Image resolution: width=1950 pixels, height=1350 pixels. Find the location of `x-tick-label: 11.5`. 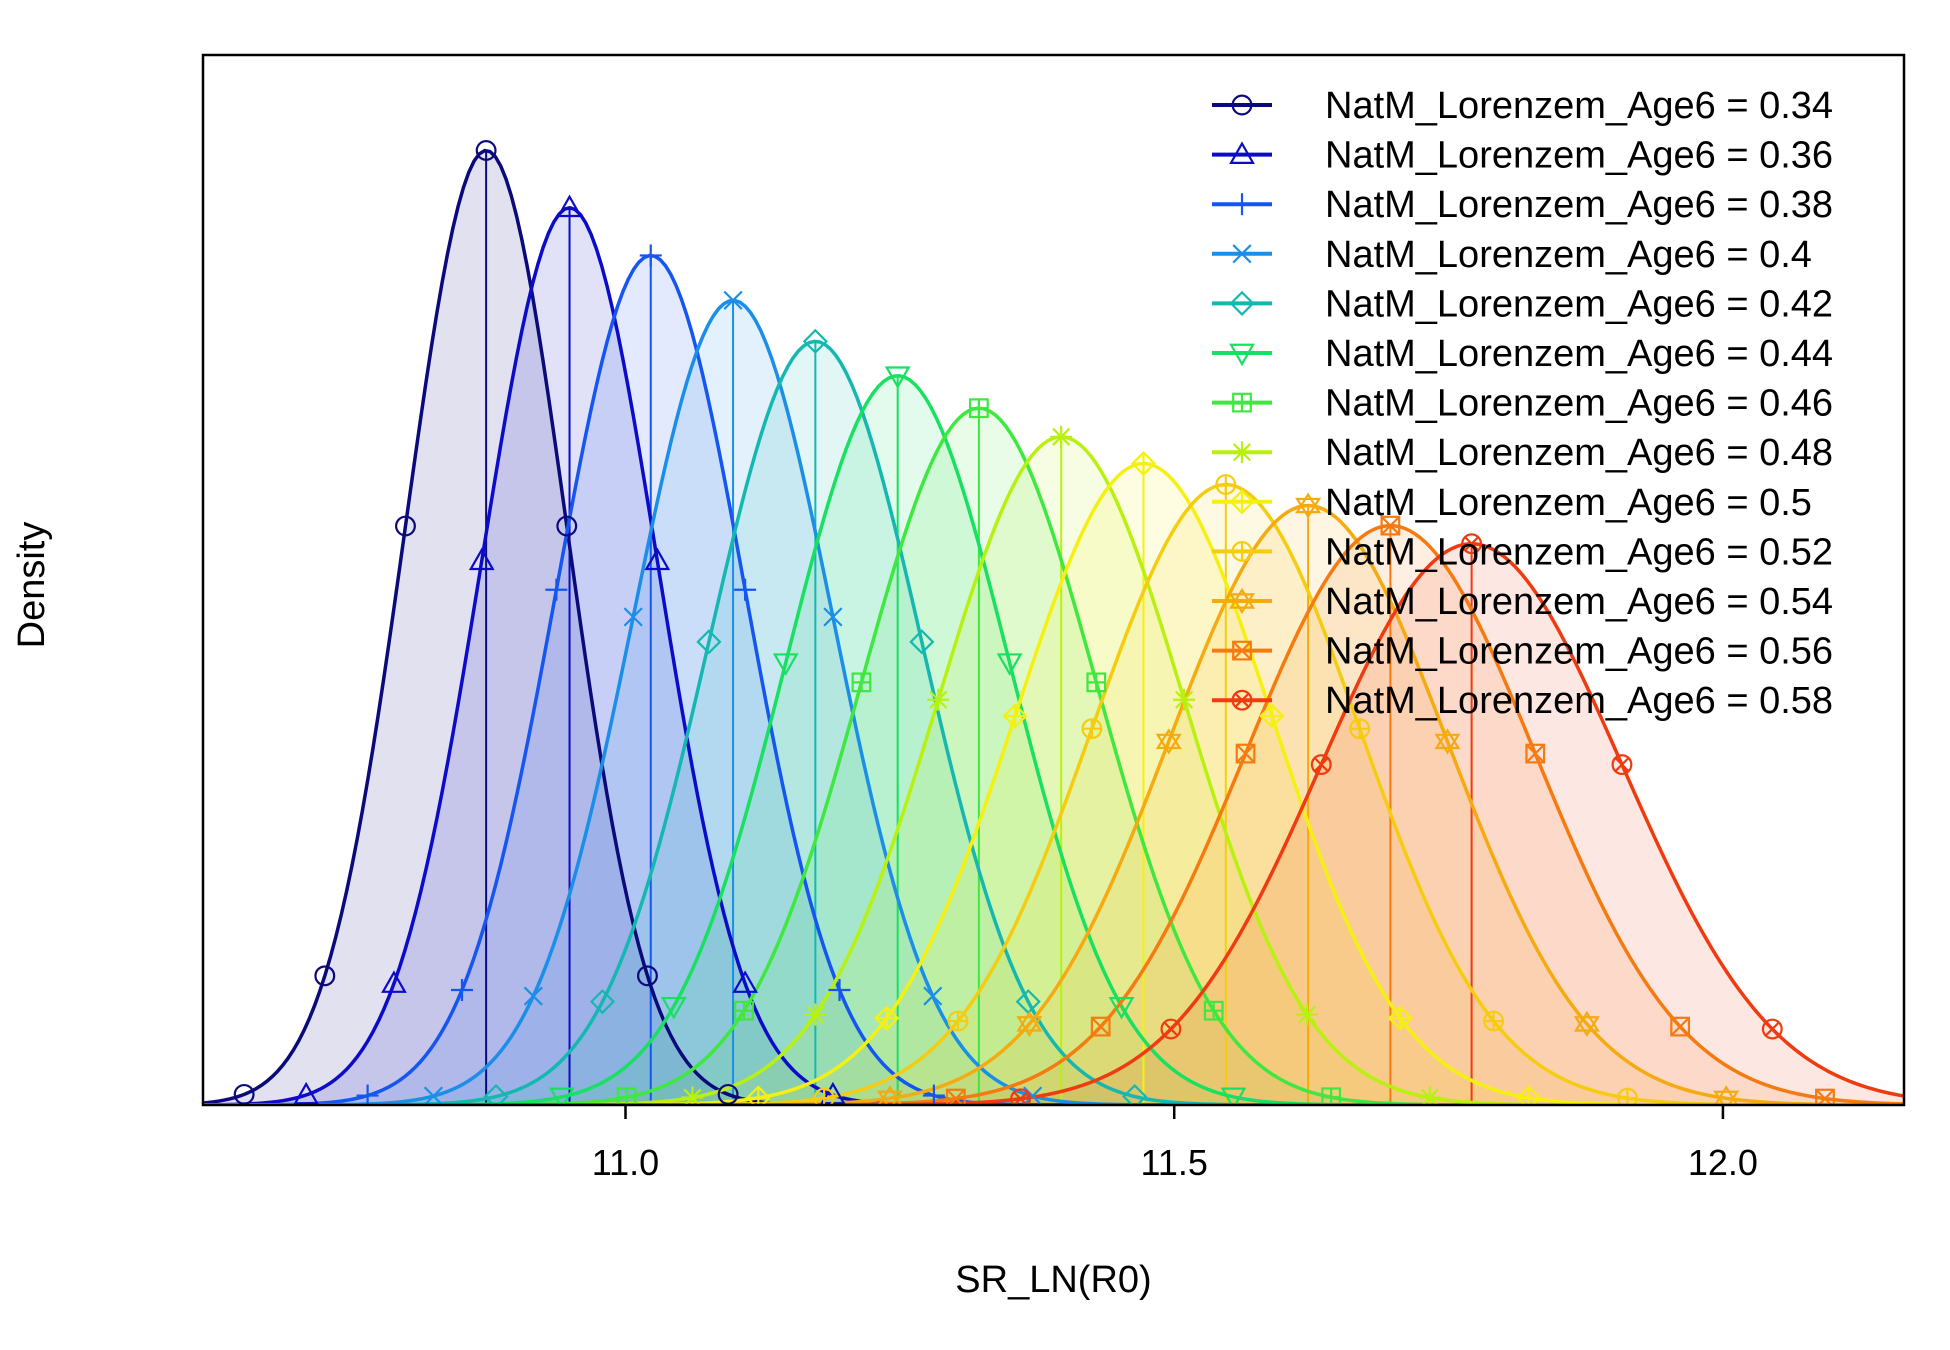

x-tick-label: 11.5 is located at coordinates (1174, 1162).